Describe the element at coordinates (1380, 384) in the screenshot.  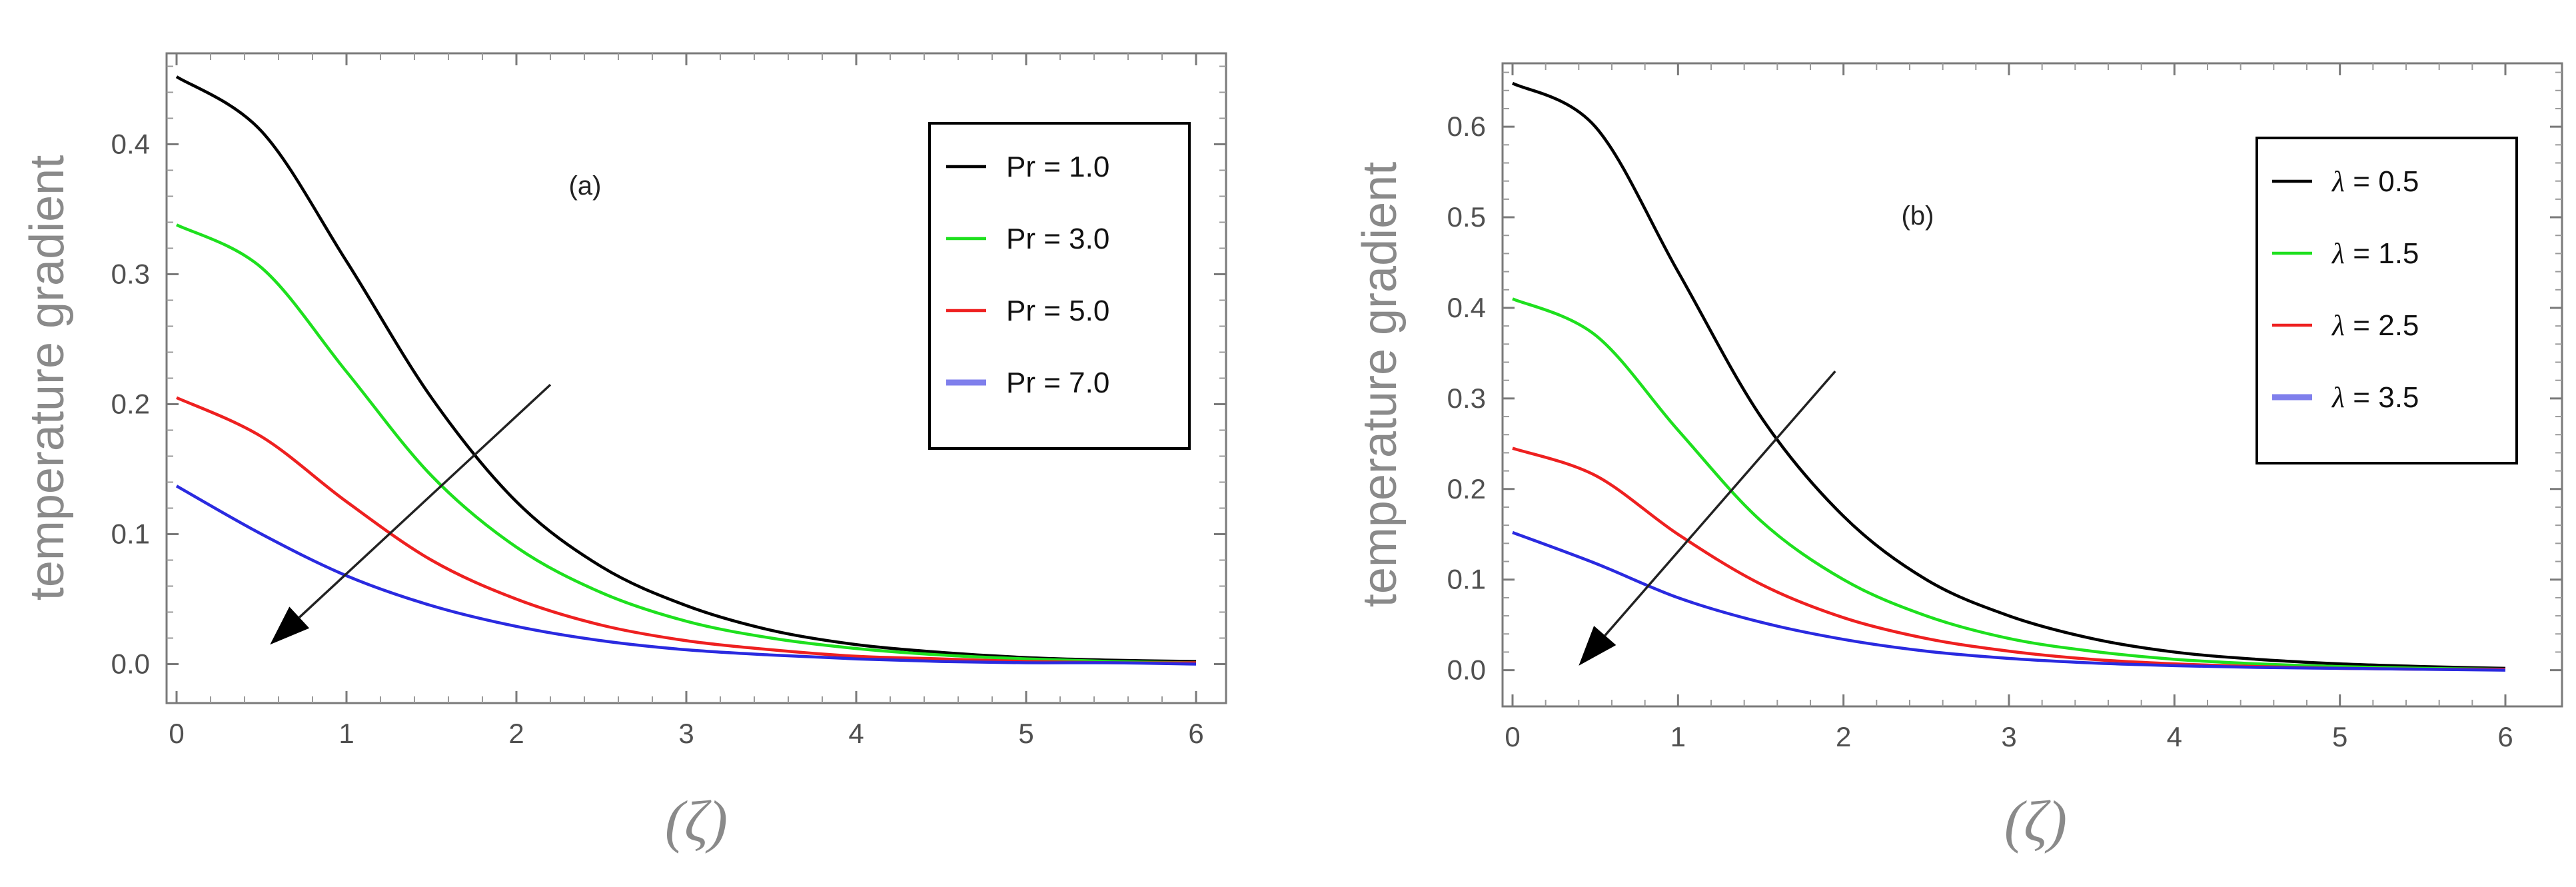
I see `chart-b-ylabel: temperature gradient` at that location.